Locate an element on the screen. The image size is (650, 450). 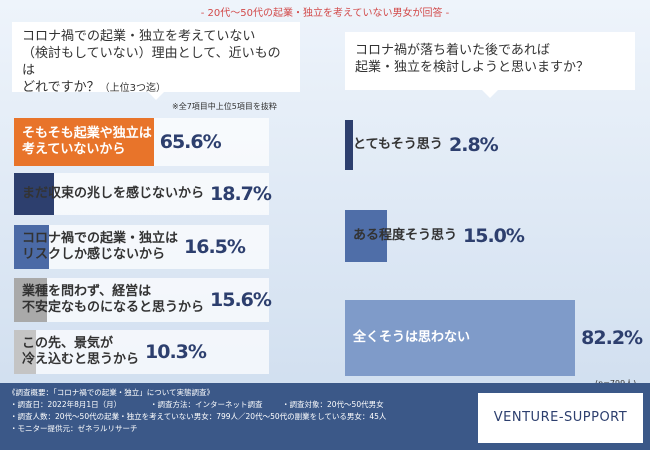
category-label: とてもそう思う is located at coordinates (398, 144).